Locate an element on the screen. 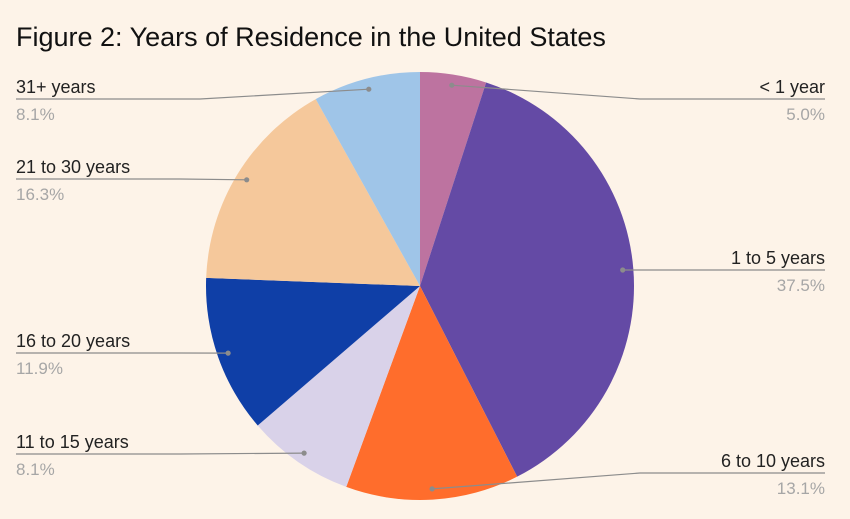 The width and height of the screenshot is (850, 519). slice-label-11-to-15-years: 11 to 15 years is located at coordinates (72, 442).